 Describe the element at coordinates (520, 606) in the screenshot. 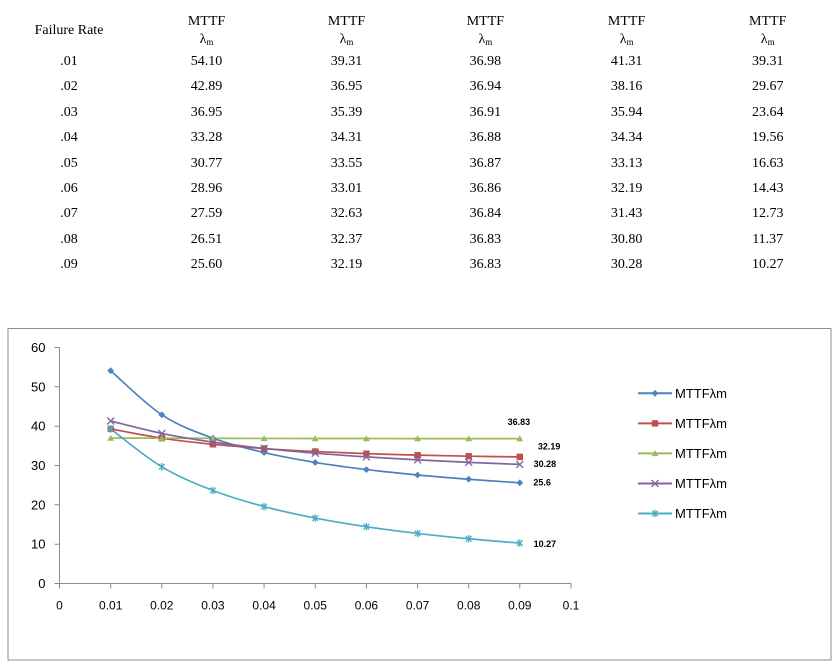

I see `svg-text: 0.09` at that location.